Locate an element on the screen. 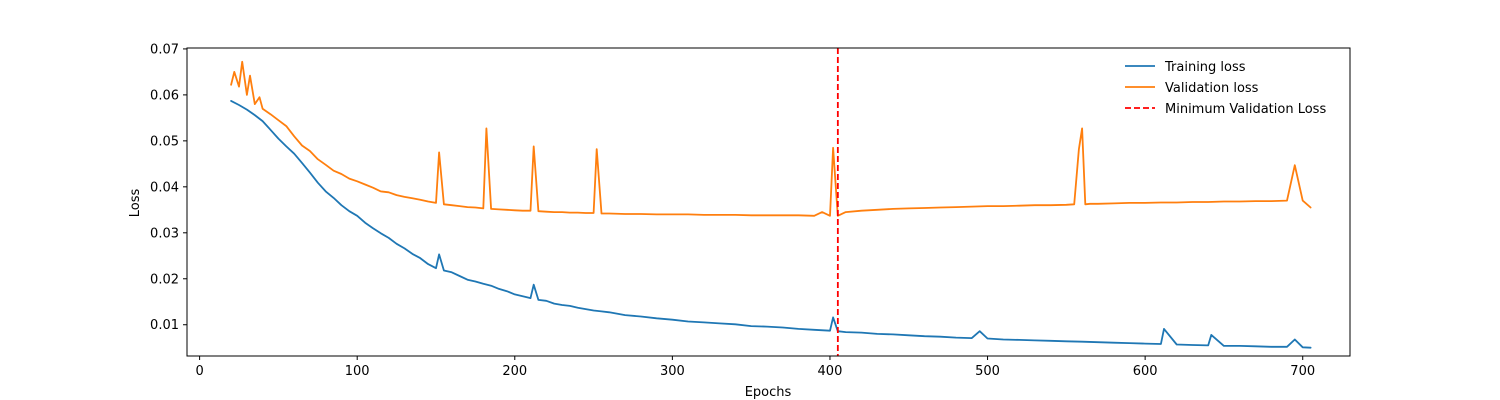 The height and width of the screenshot is (400, 1500). x-tick-label: 500 is located at coordinates (987, 371).